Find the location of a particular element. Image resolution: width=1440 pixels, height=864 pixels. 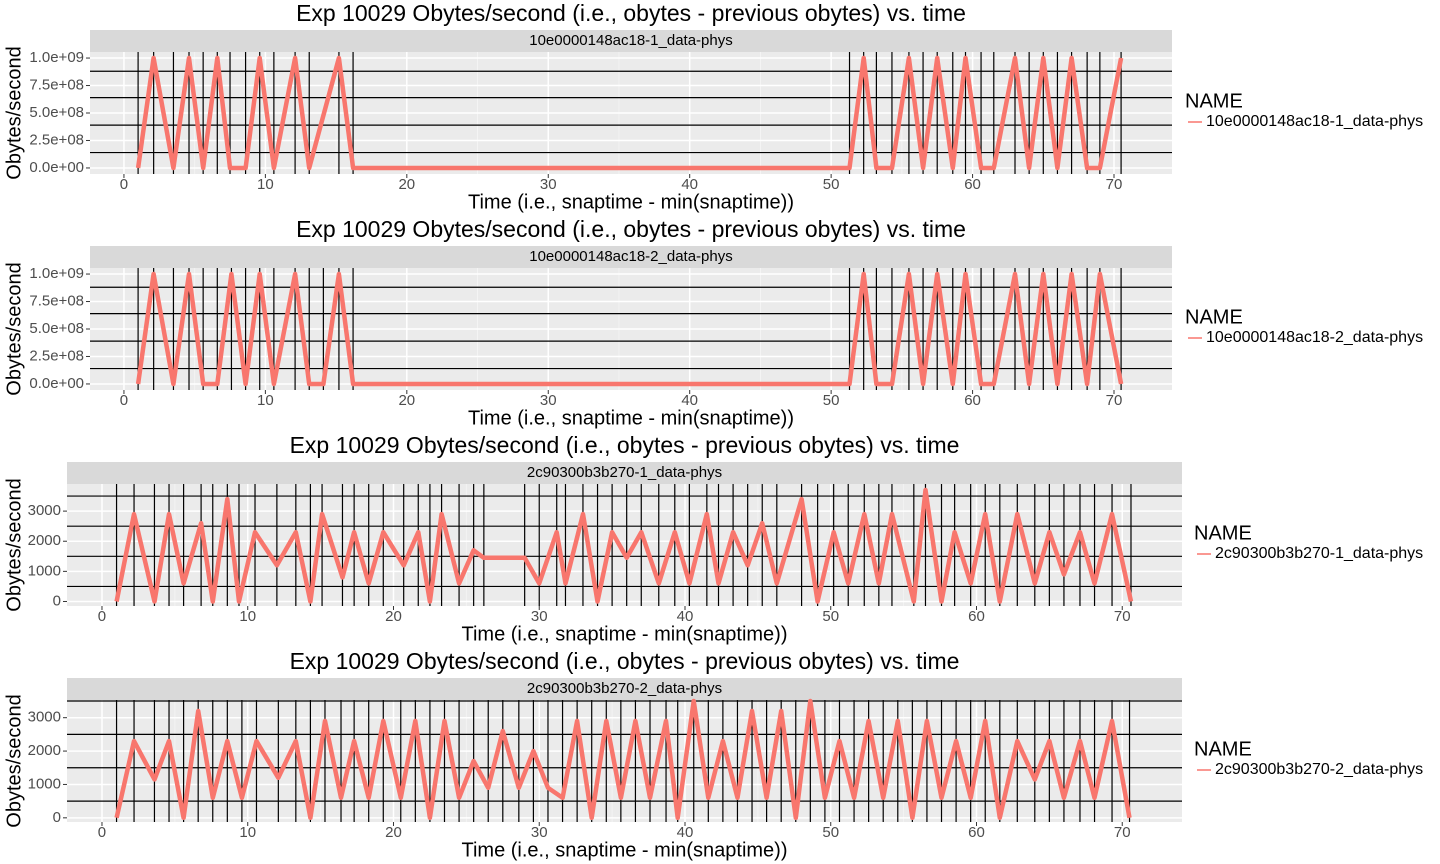

legend-label: 2c90300b3b270-1_data-phys is located at coordinates (1319, 553).